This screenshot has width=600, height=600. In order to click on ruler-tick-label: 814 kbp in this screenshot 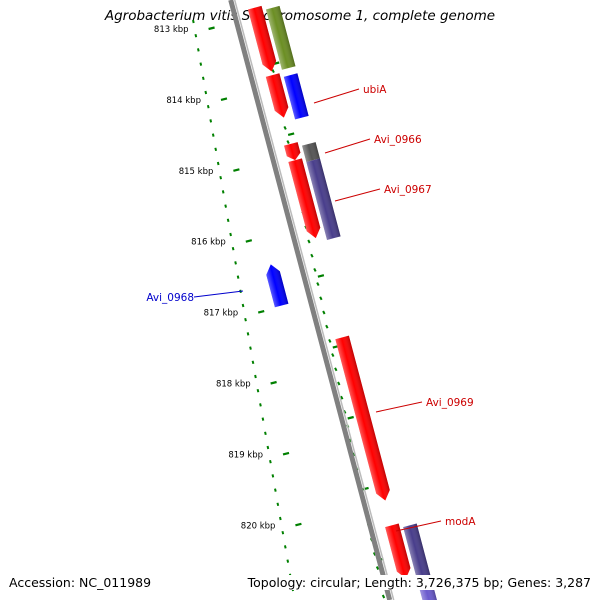, I will do `click(183, 101)`.